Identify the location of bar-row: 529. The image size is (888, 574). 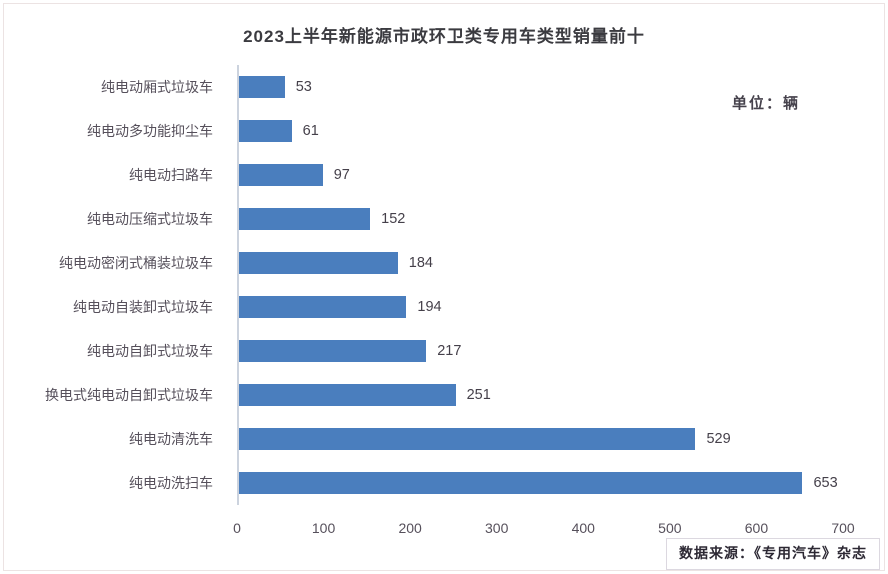
(541, 439).